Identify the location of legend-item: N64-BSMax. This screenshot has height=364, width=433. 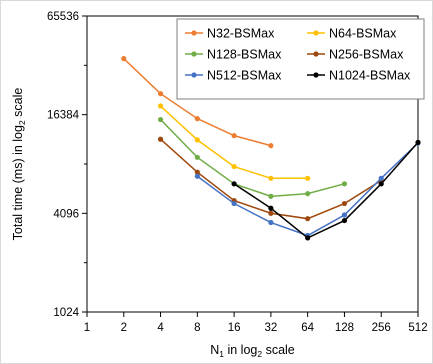
(352, 34).